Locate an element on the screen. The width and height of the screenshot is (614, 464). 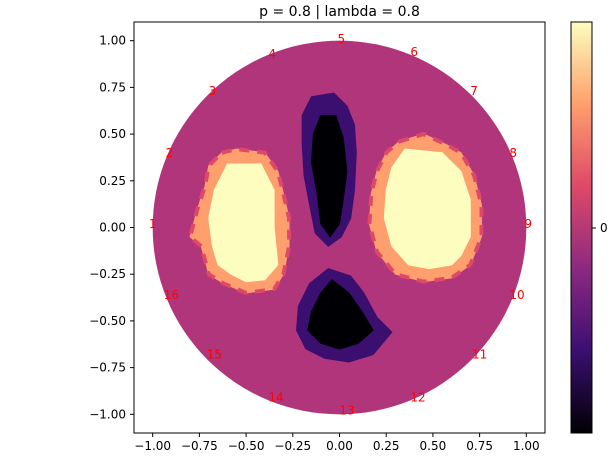
y-tick-label: 0.25 is located at coordinates (112, 181).